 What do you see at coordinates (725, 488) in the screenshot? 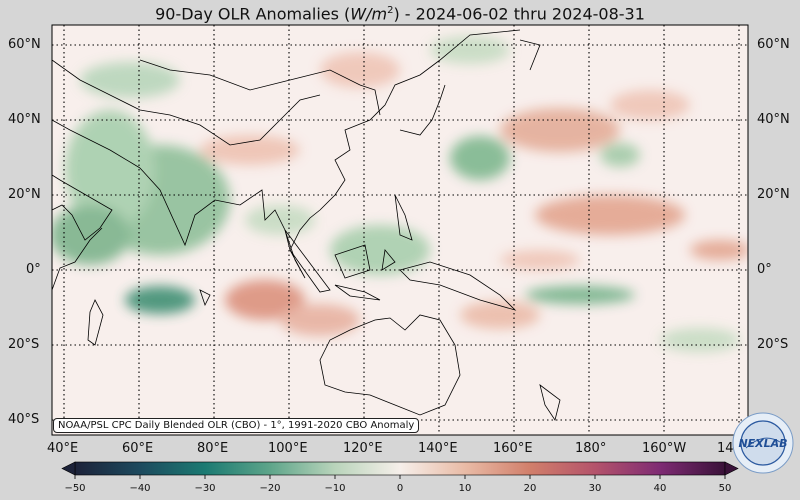
I see `colorbar-tick-label: 50` at bounding box center [725, 488].